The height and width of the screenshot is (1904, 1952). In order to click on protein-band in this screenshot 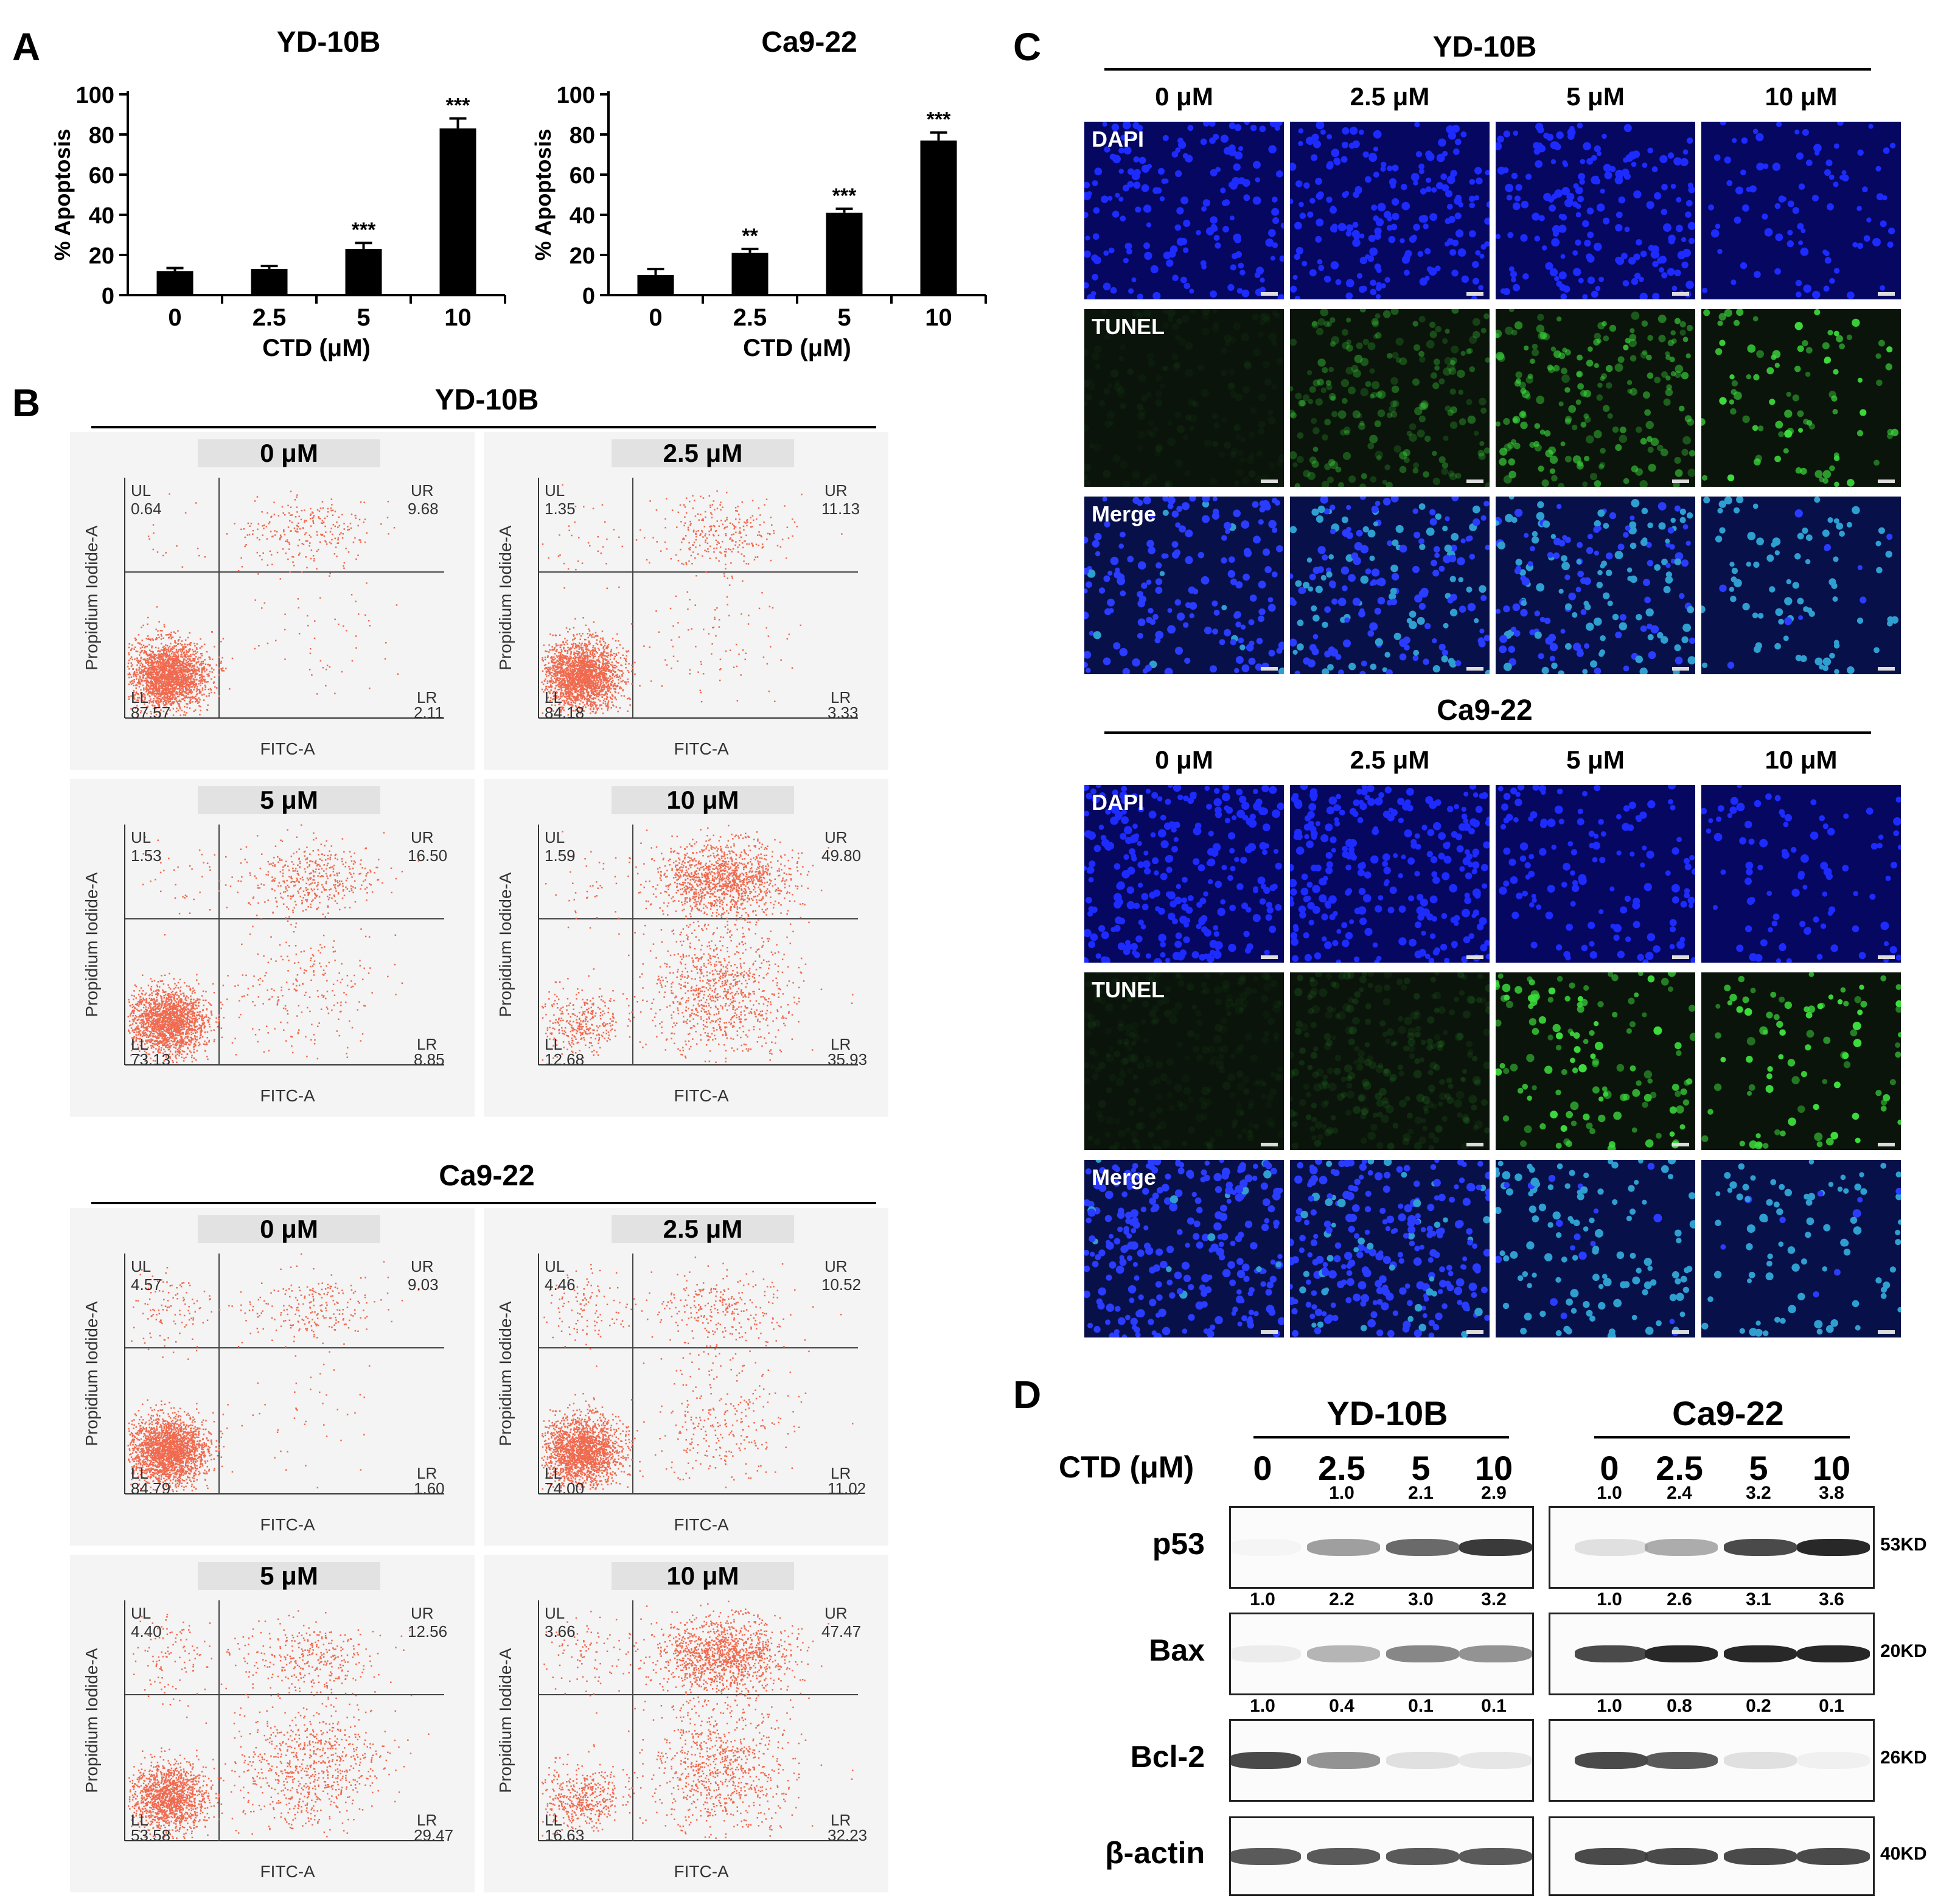, I will do `click(1611, 1547)`.